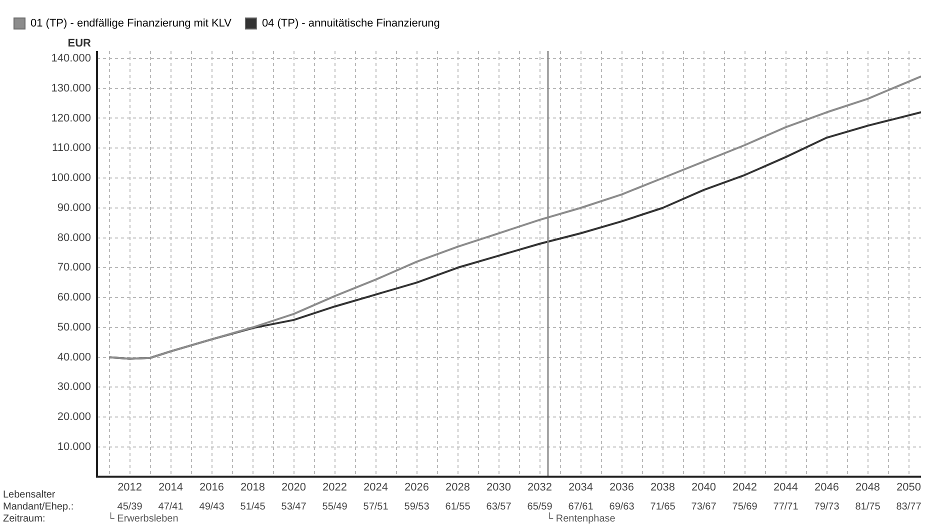 Image resolution: width=925 pixels, height=524 pixels. What do you see at coordinates (458, 487) in the screenshot?
I see `x-tick-label: 2028` at bounding box center [458, 487].